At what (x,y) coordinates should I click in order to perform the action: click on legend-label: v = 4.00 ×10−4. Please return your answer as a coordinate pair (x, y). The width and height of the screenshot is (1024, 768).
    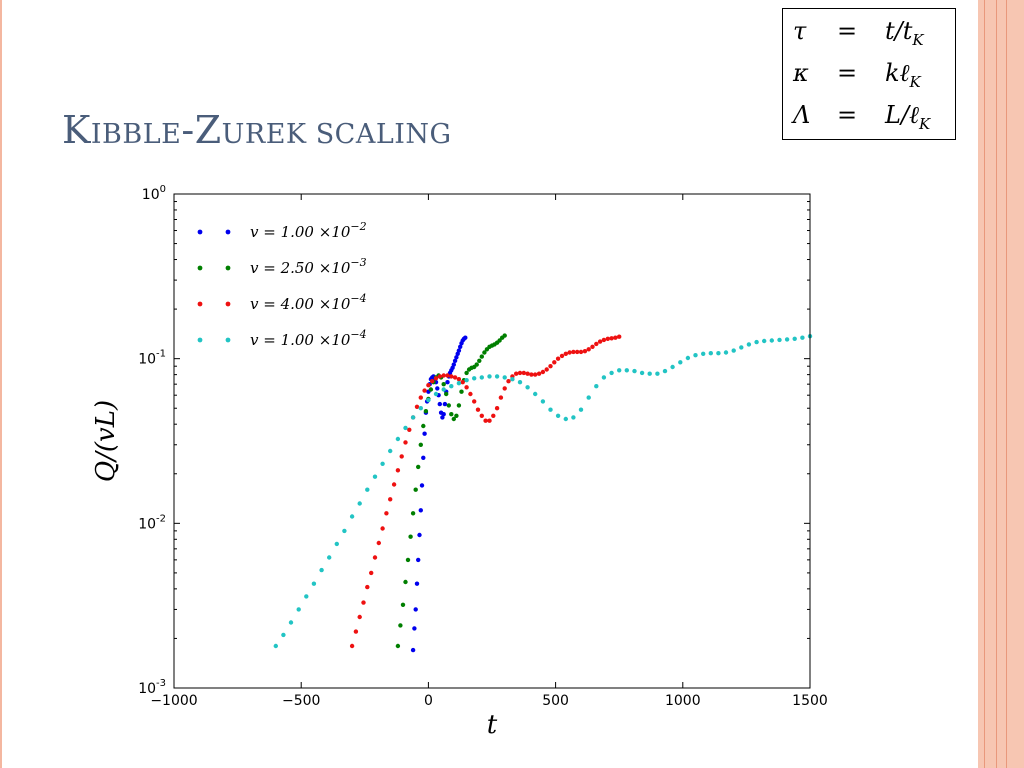
    Looking at the image, I should click on (308, 302).